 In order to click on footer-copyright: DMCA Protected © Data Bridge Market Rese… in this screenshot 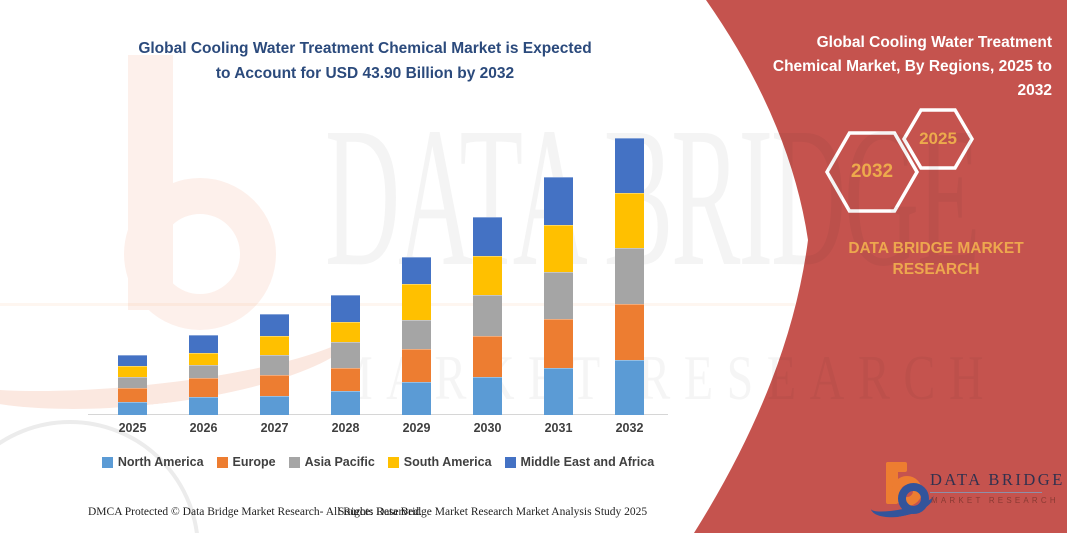, I will do `click(255, 512)`.